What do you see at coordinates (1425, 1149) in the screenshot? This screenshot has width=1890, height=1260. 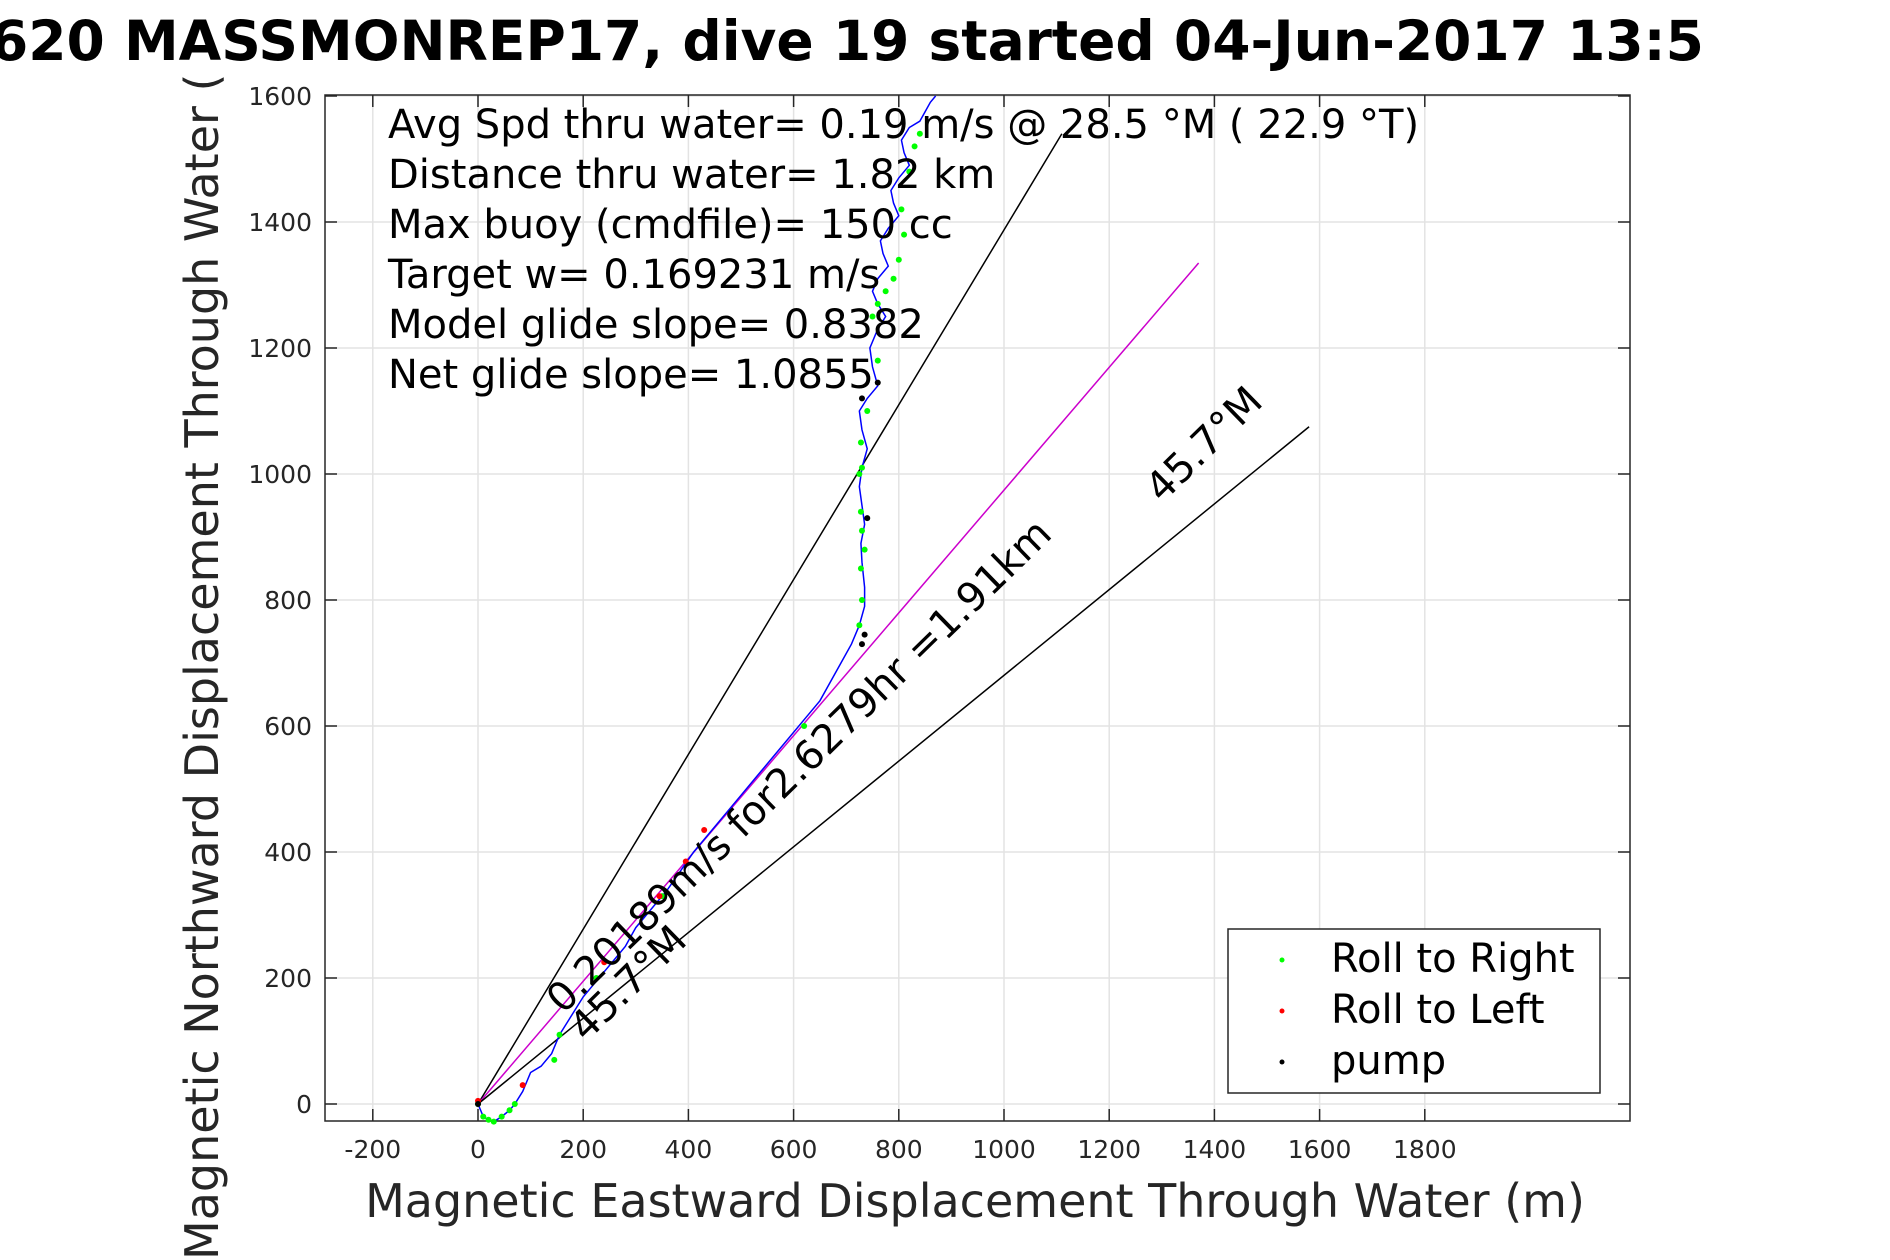 I see `x-tick-label: 1800` at bounding box center [1425, 1149].